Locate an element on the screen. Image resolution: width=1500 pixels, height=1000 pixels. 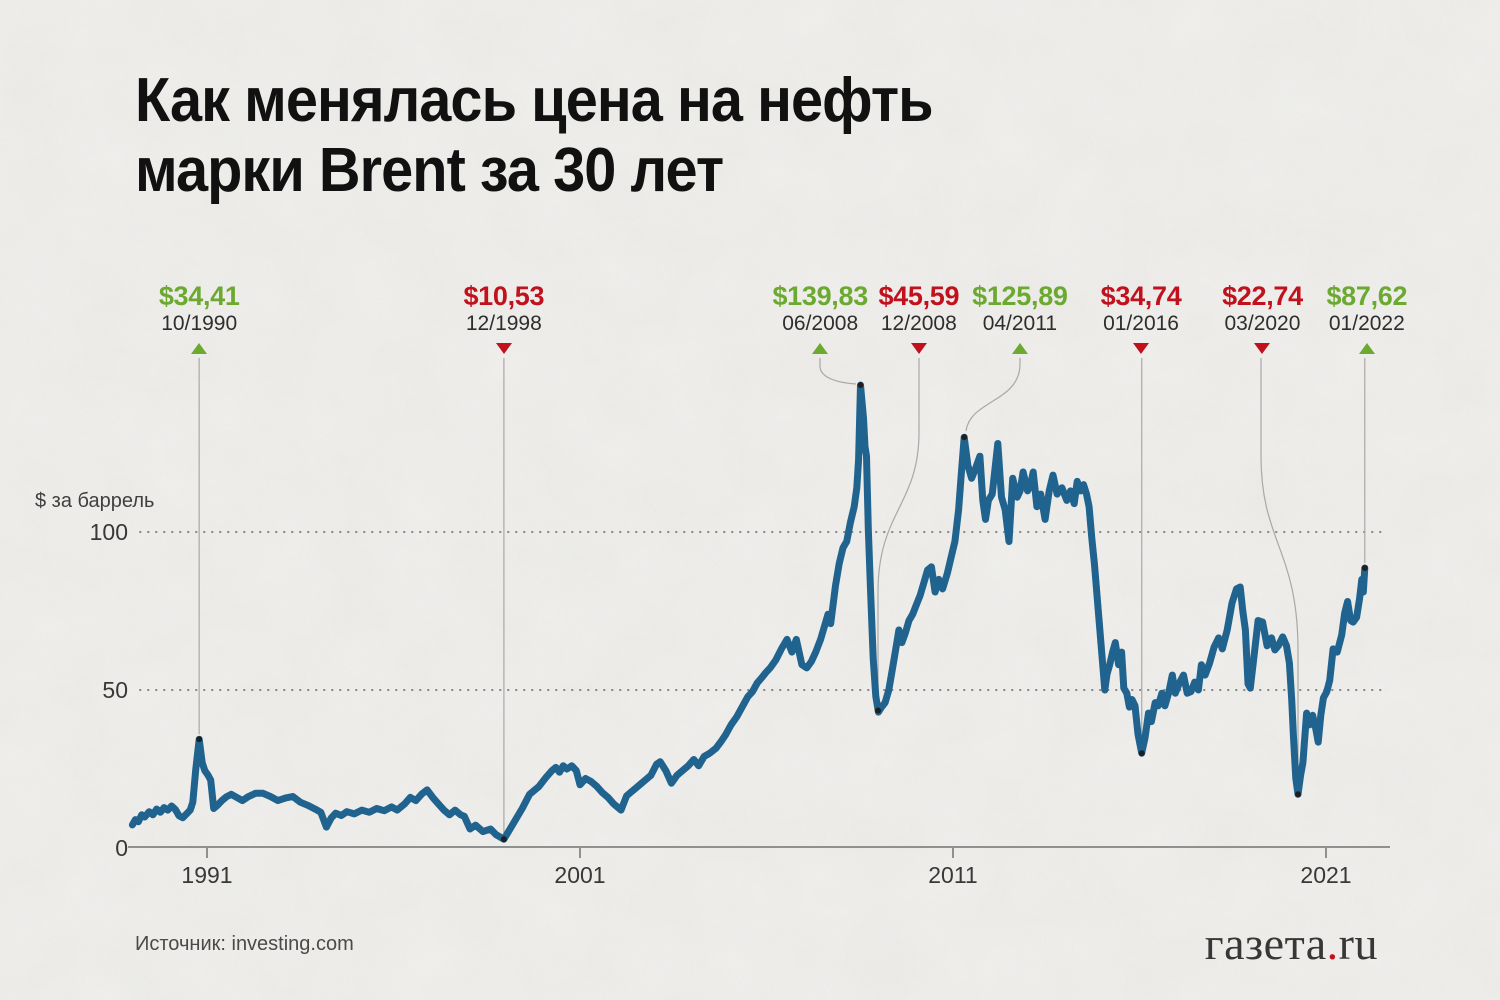
y-axis-unit-label: $ за баррель is located at coordinates (95, 501).